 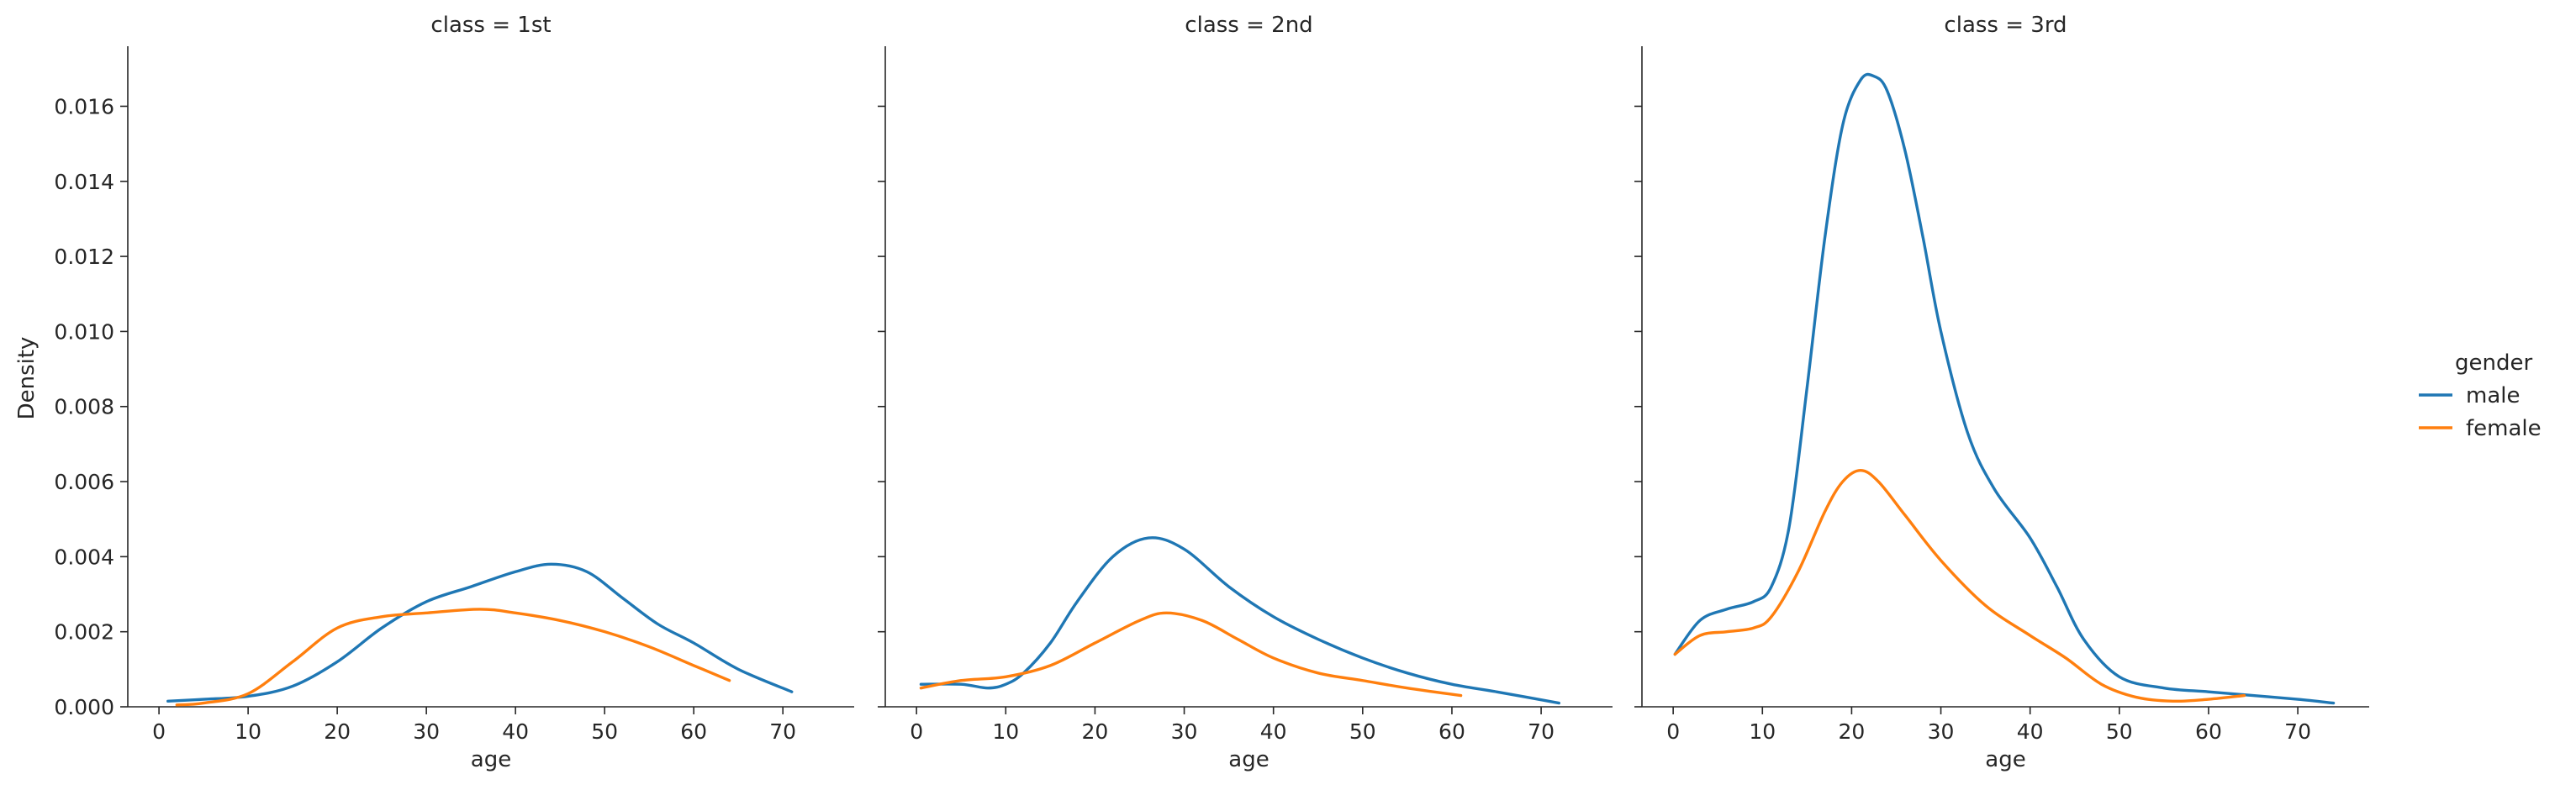 What do you see at coordinates (2493, 395) in the screenshot?
I see `legend-label-male: male` at bounding box center [2493, 395].